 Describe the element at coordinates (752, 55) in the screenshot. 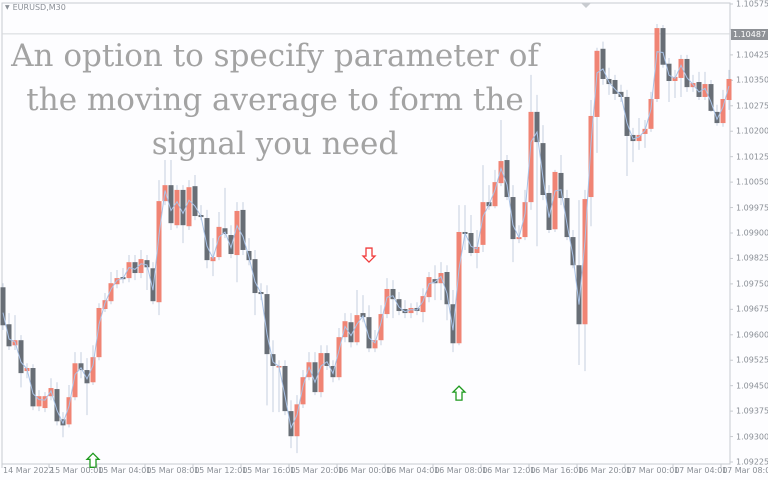

I see `y-tick-label: 1.10425` at that location.